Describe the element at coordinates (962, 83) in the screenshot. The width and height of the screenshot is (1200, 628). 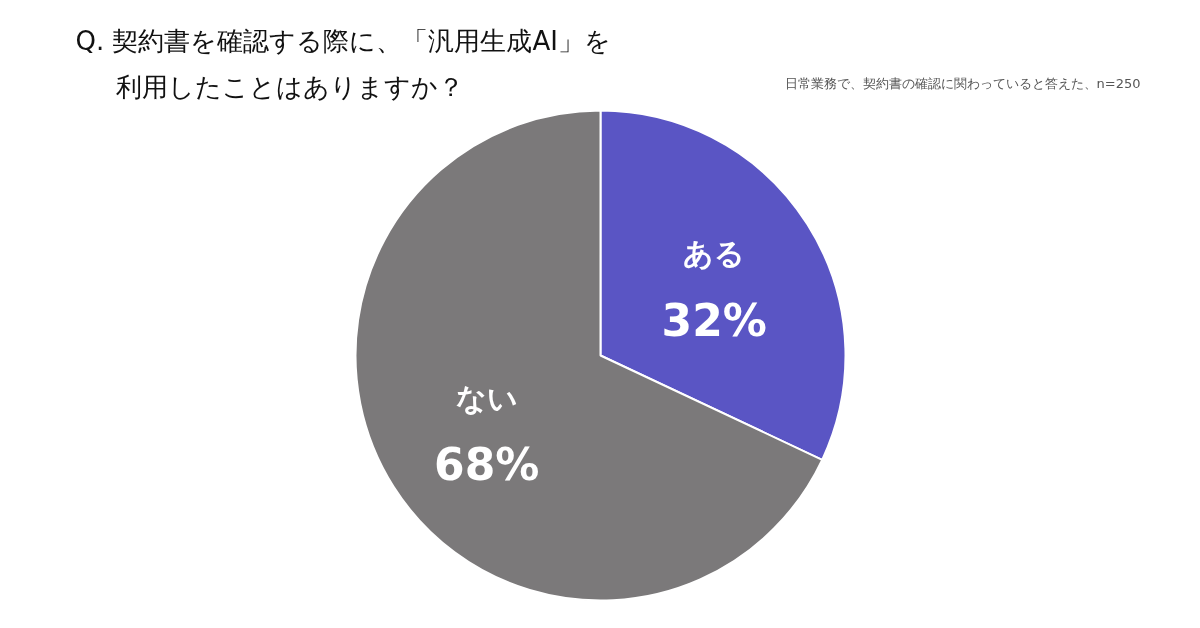
I see `text: 日常業務で、契約書の確認に関わっていると答えた、n=250` at that location.